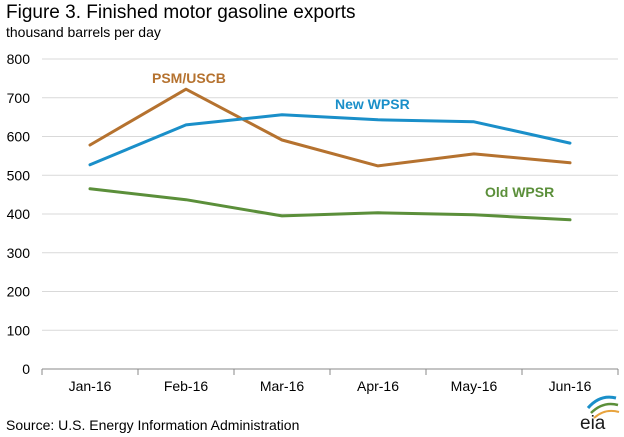 This screenshot has height=437, width=624. I want to click on x-tick-label: Jan-16, so click(90, 386).